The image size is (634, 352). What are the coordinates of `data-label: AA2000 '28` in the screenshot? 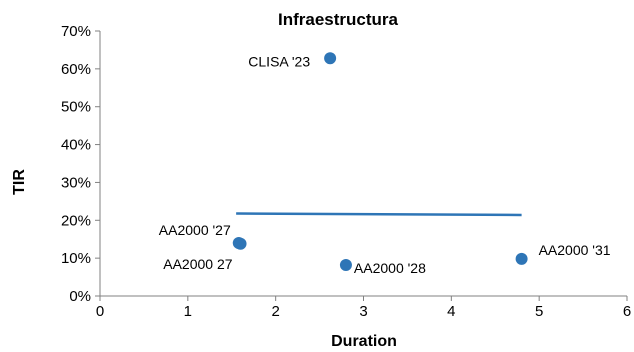 It's located at (390, 268).